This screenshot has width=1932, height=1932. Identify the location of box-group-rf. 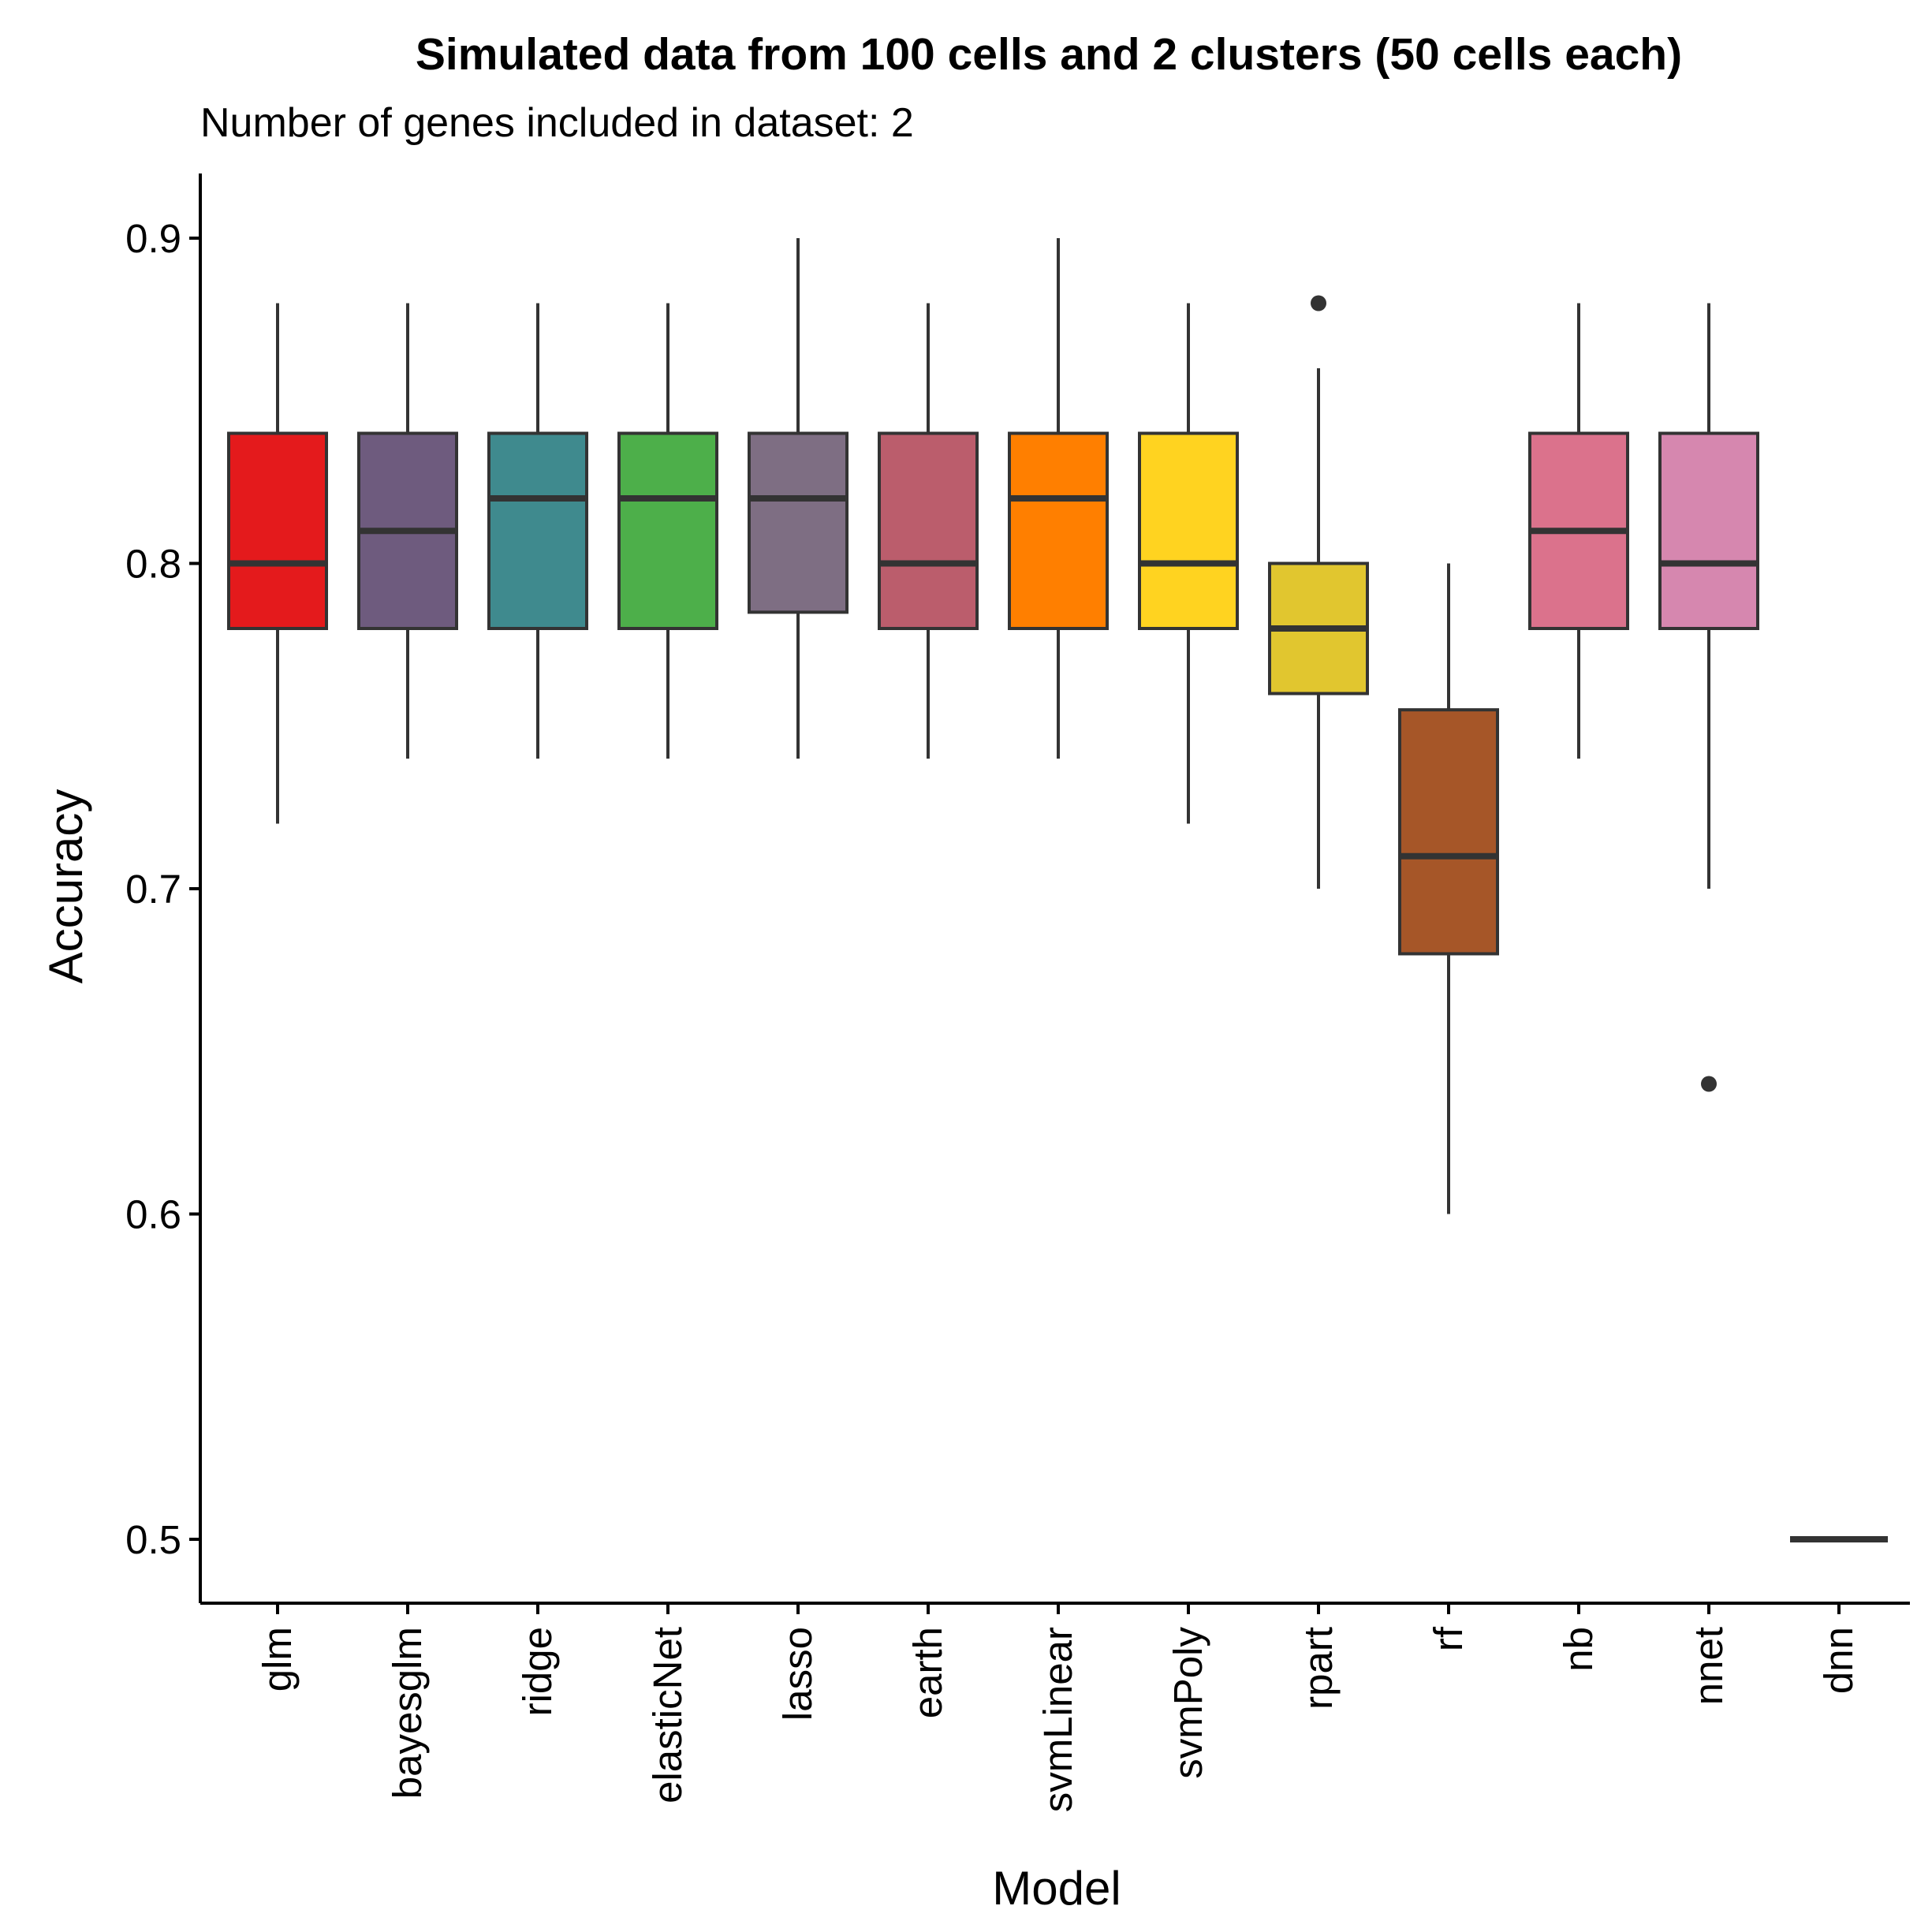
(1449, 889).